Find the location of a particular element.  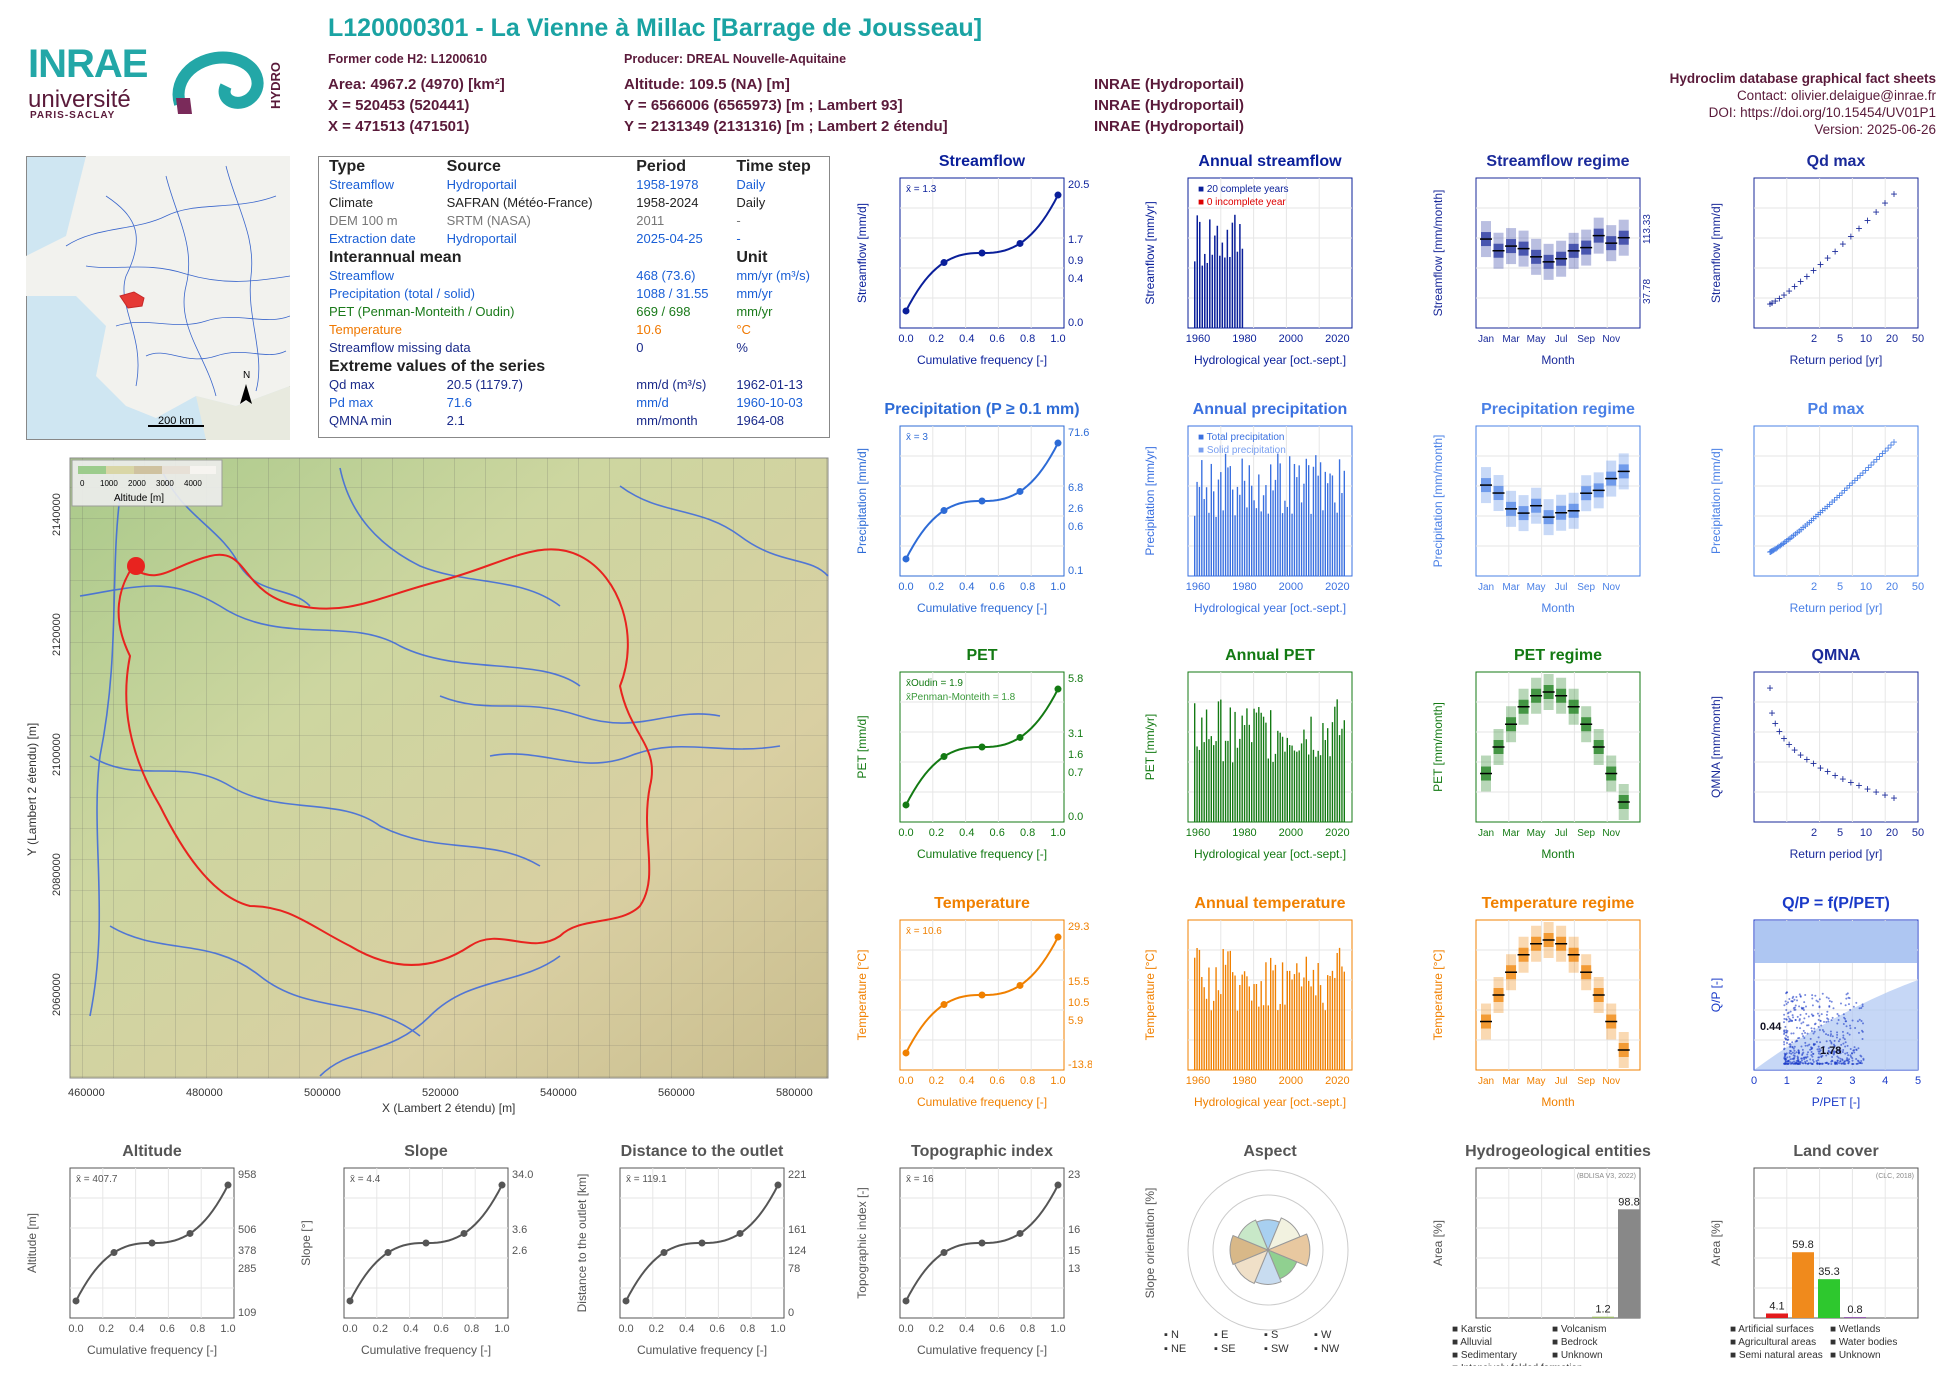

altitude: Altitude: 109.5 (NA) [m] is located at coordinates (707, 84).